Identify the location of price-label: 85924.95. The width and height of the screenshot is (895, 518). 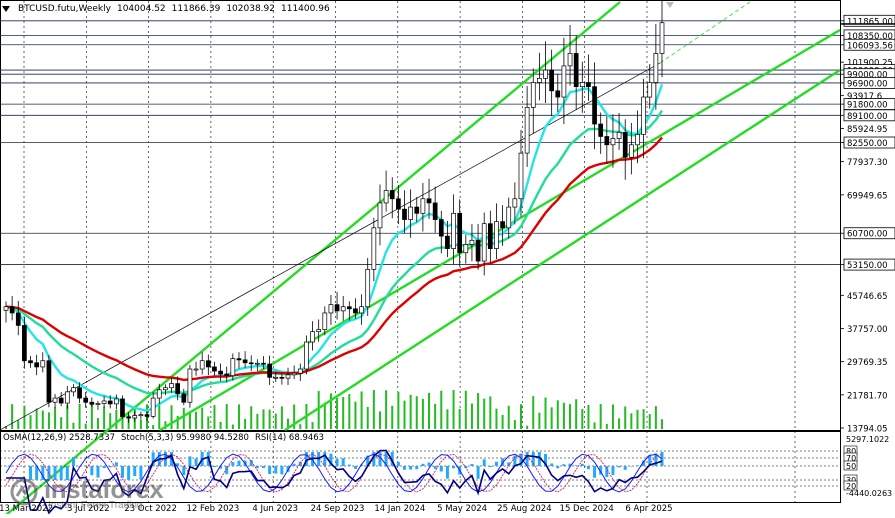
(867, 130).